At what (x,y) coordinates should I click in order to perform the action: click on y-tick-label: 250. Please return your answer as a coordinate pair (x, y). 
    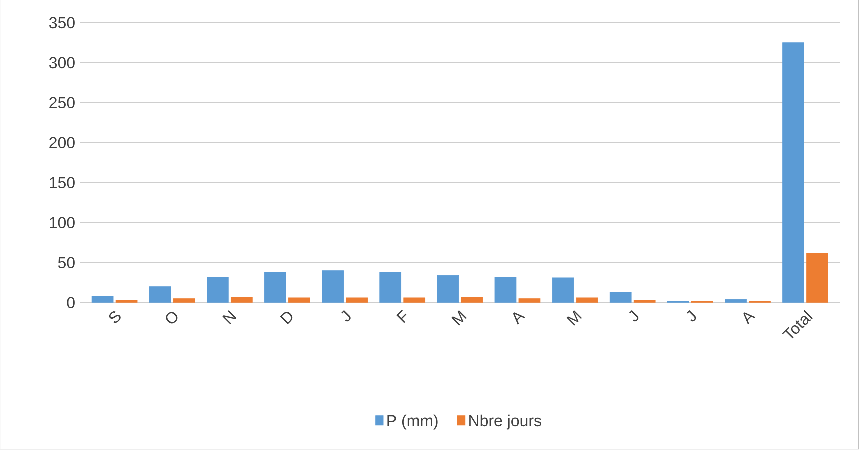
    Looking at the image, I should click on (62, 103).